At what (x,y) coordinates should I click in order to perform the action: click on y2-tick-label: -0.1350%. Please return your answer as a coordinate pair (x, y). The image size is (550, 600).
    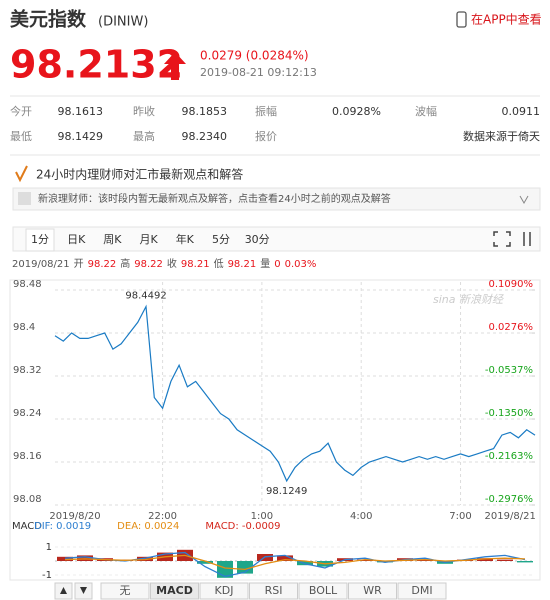
    Looking at the image, I should click on (509, 413).